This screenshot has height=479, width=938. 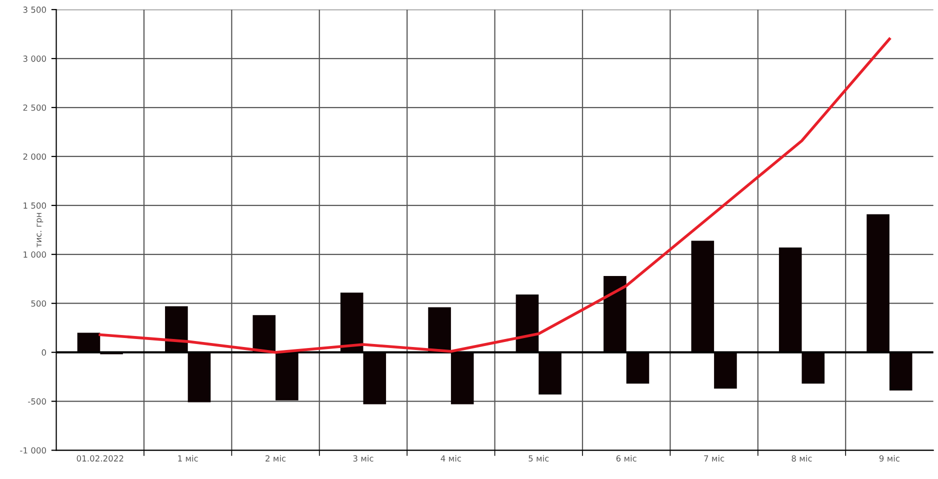 What do you see at coordinates (538, 458) in the screenshot?
I see `x-tick-label: 5 міс` at bounding box center [538, 458].